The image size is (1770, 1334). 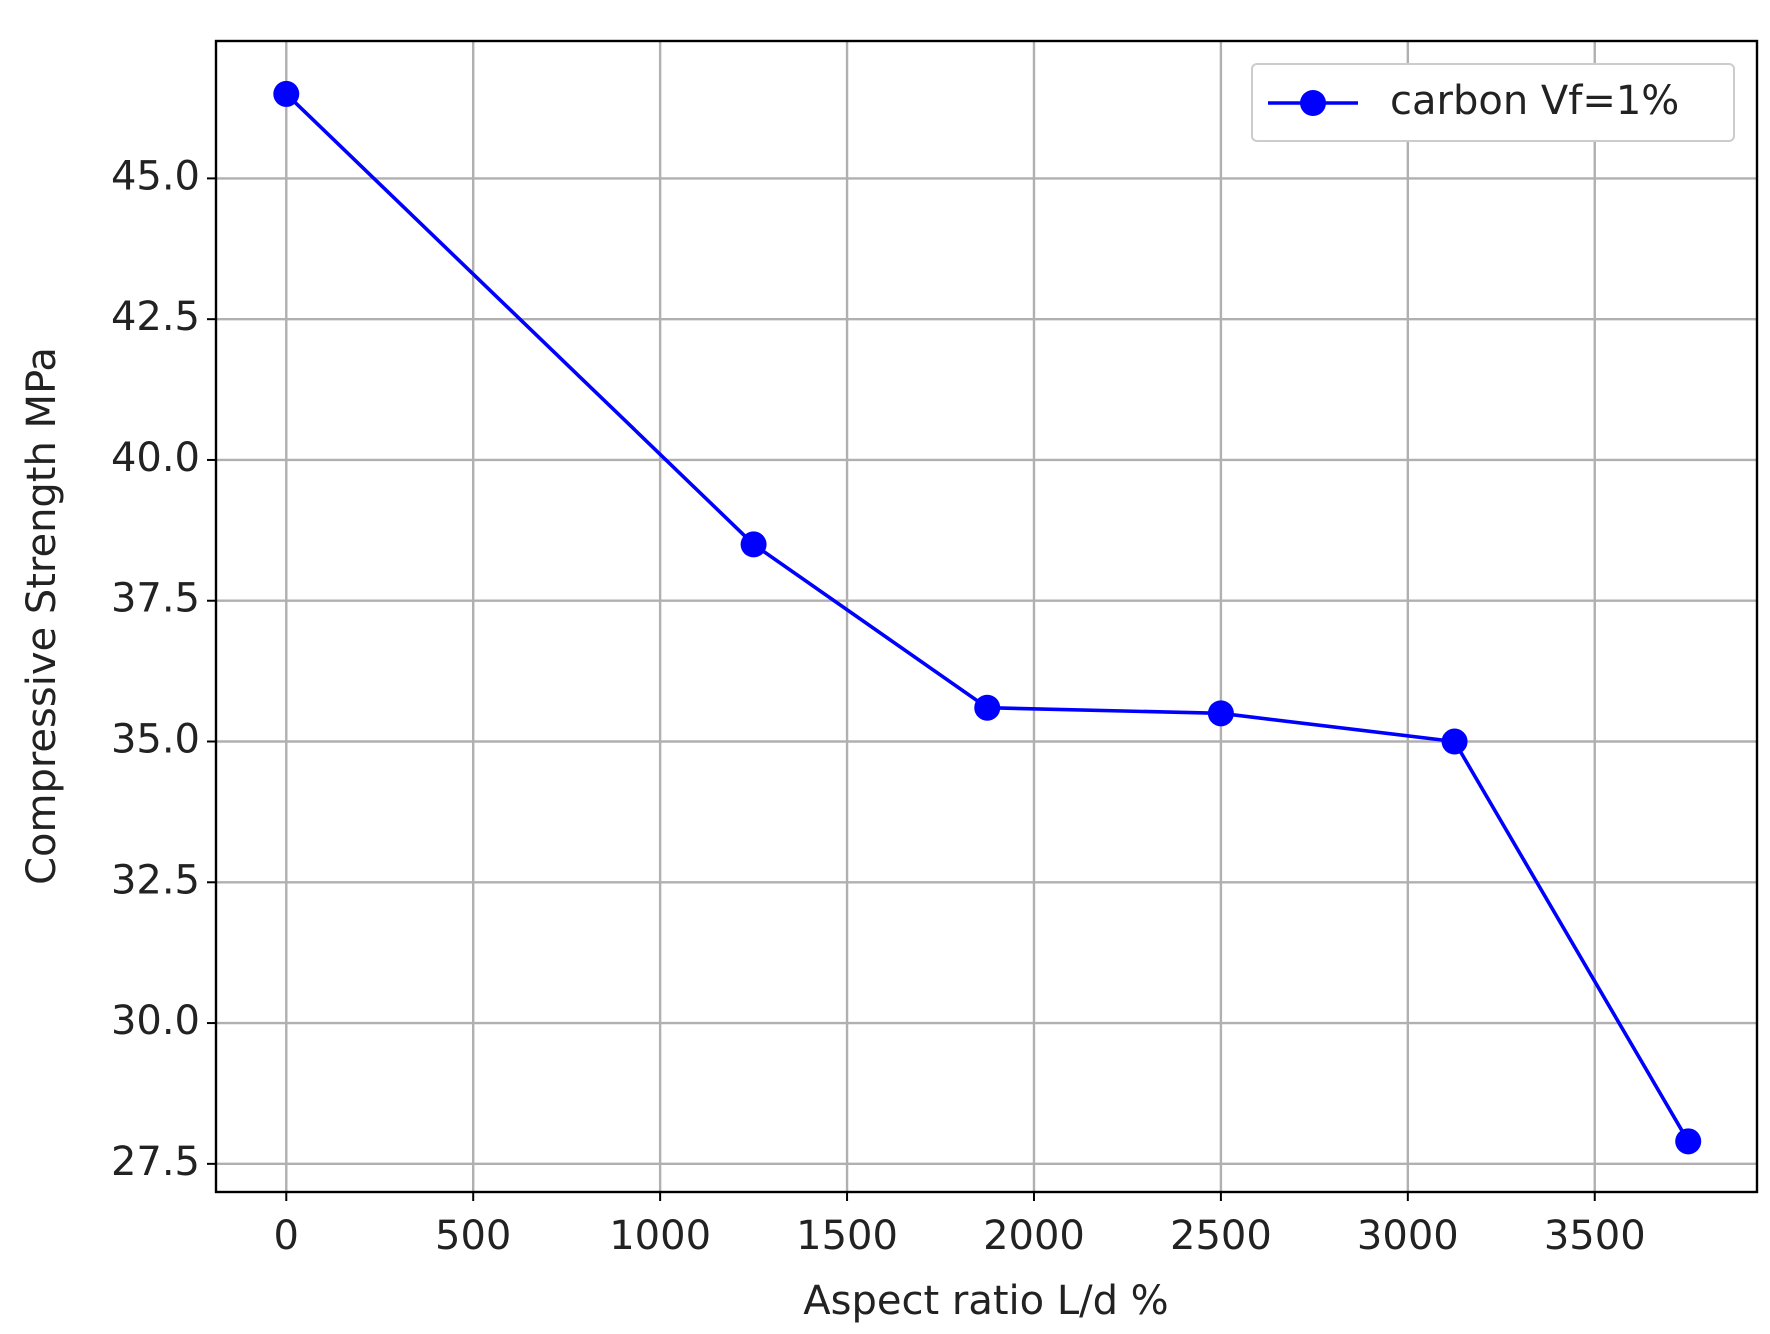 What do you see at coordinates (1034, 1236) in the screenshot?
I see `x-tick-label: 2000` at bounding box center [1034, 1236].